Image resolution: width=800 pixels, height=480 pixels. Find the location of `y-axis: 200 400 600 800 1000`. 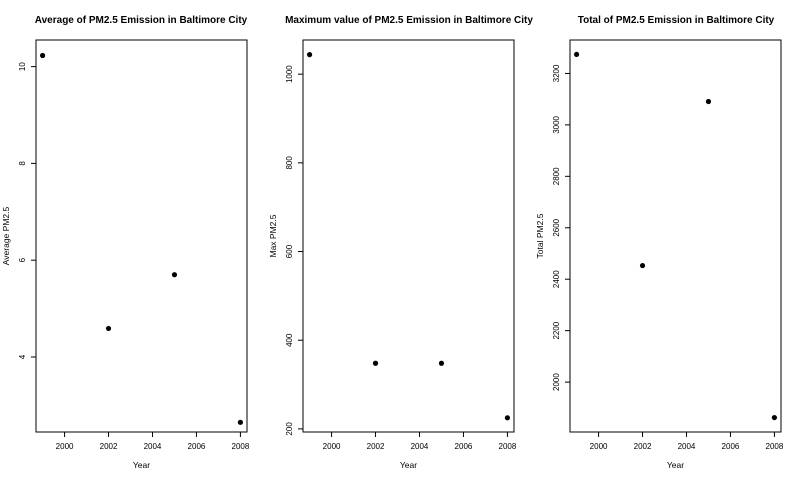

y-axis: 200 400 600 800 1000 is located at coordinates (294, 250).